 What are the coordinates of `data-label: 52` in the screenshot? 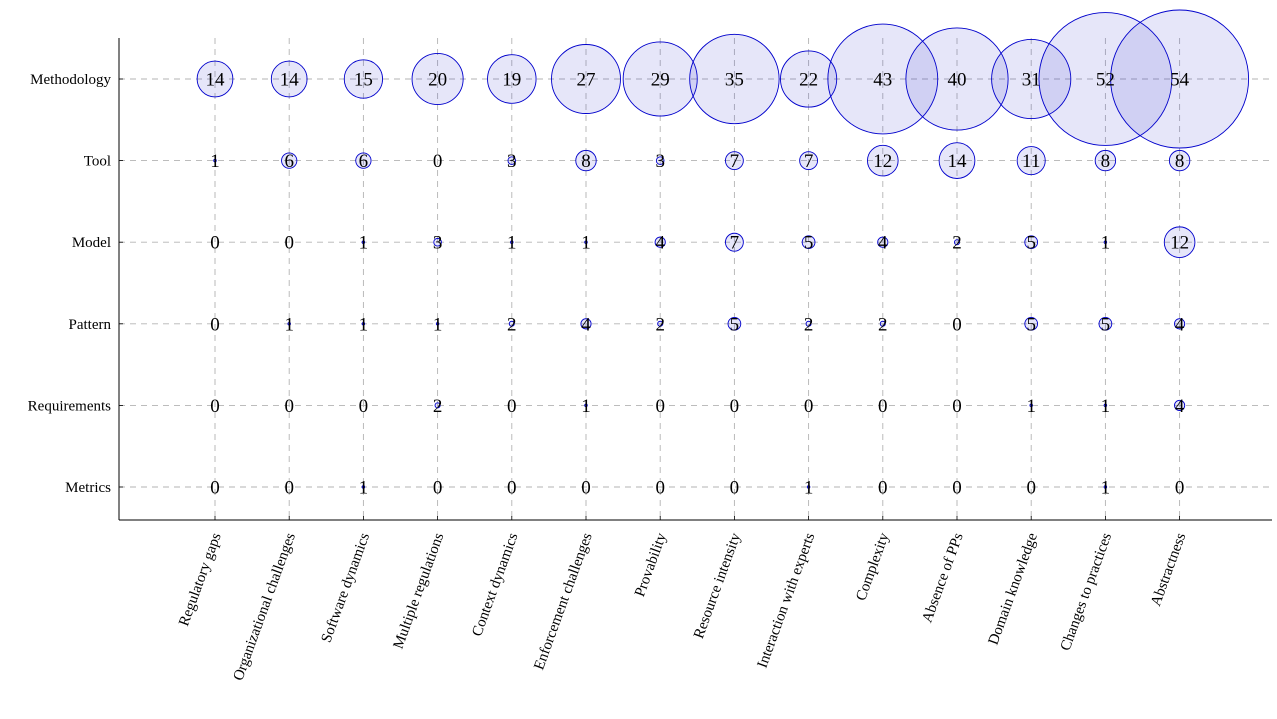 It's located at (1105, 80).